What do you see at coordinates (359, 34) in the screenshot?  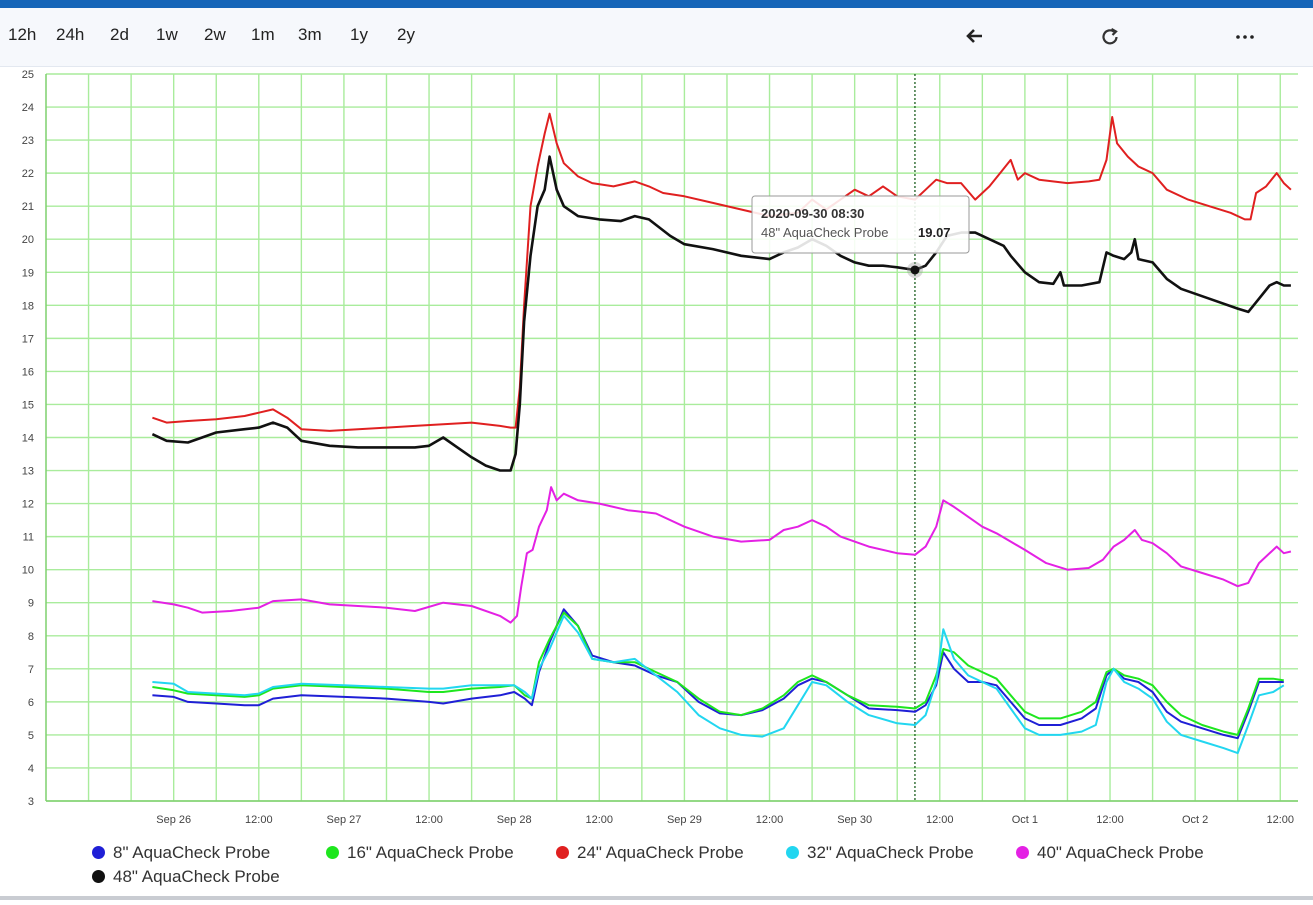 I see `range-button-1y: 1y` at bounding box center [359, 34].